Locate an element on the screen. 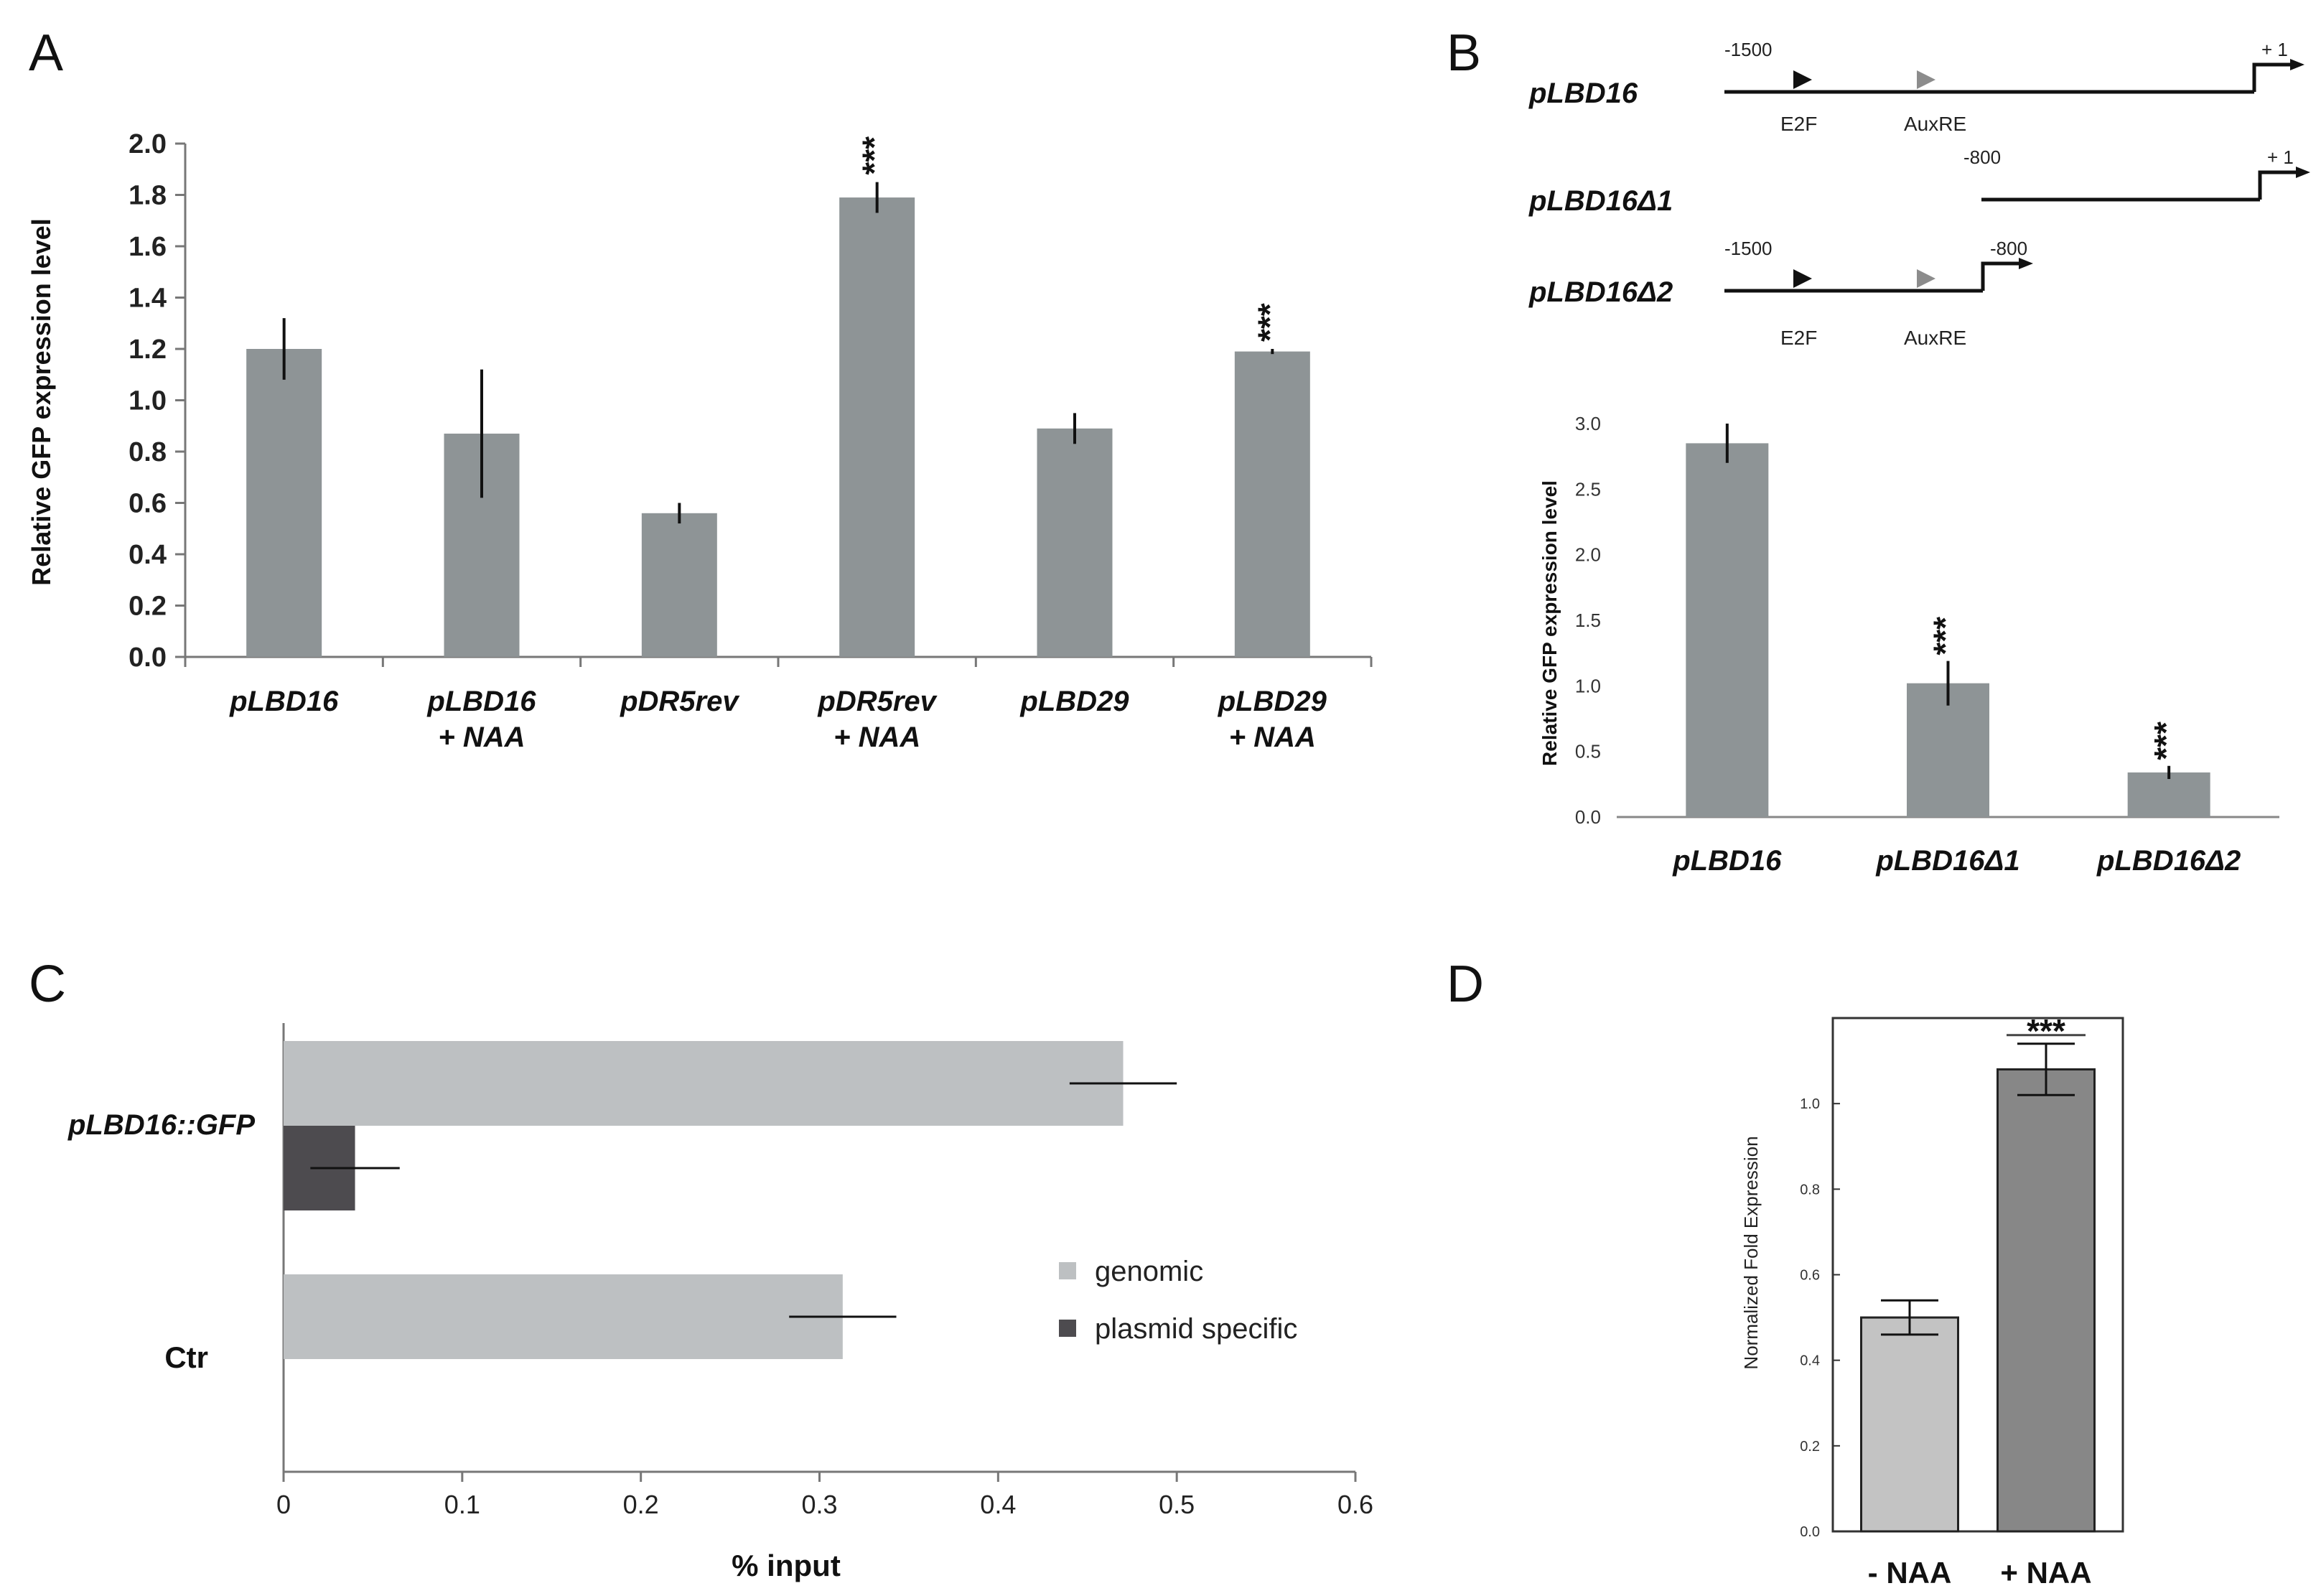 The height and width of the screenshot is (1596, 2321). construct-tss-label: -800 is located at coordinates (2008, 248).